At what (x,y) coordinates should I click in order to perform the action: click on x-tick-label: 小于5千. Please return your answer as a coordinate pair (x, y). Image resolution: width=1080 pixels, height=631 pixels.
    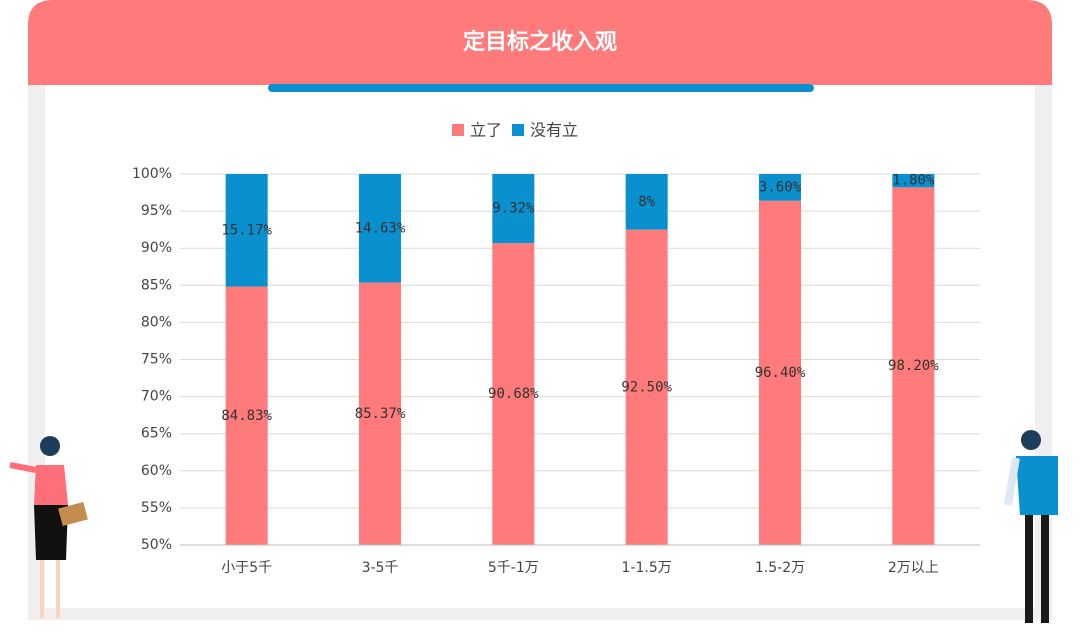
    Looking at the image, I should click on (246, 568).